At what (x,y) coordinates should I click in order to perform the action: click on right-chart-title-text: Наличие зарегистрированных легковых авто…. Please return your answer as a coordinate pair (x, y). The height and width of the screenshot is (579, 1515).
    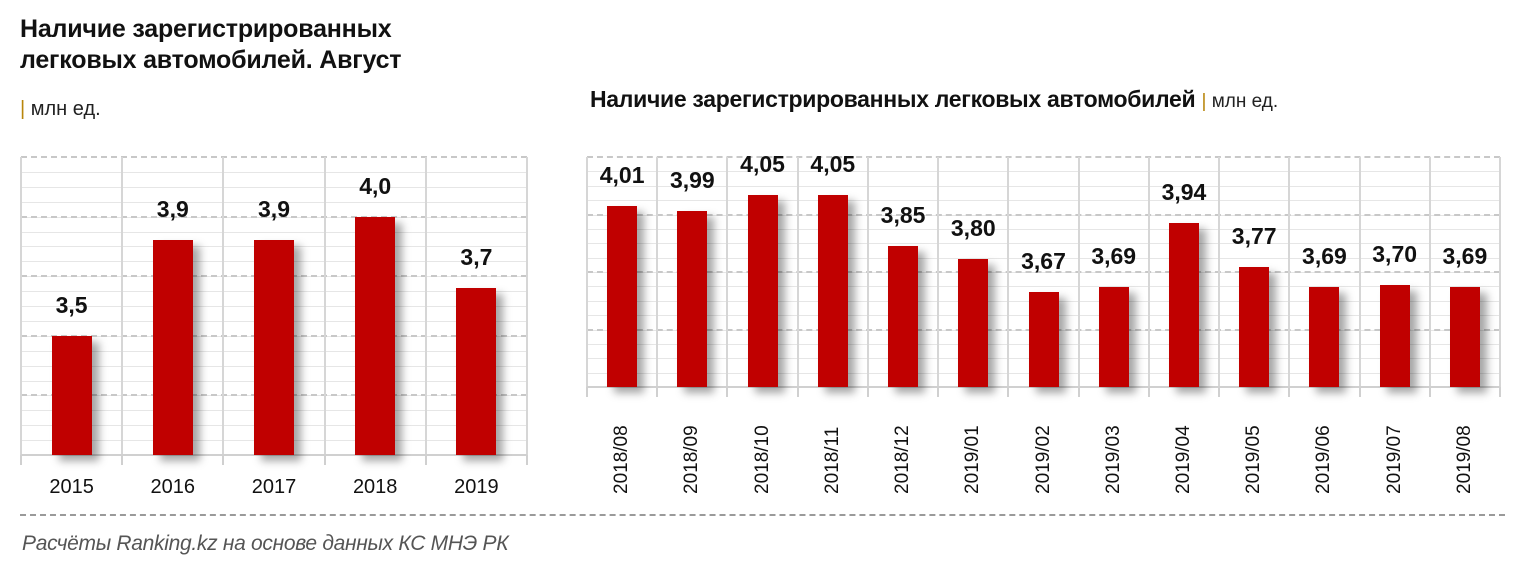
    Looking at the image, I should click on (893, 99).